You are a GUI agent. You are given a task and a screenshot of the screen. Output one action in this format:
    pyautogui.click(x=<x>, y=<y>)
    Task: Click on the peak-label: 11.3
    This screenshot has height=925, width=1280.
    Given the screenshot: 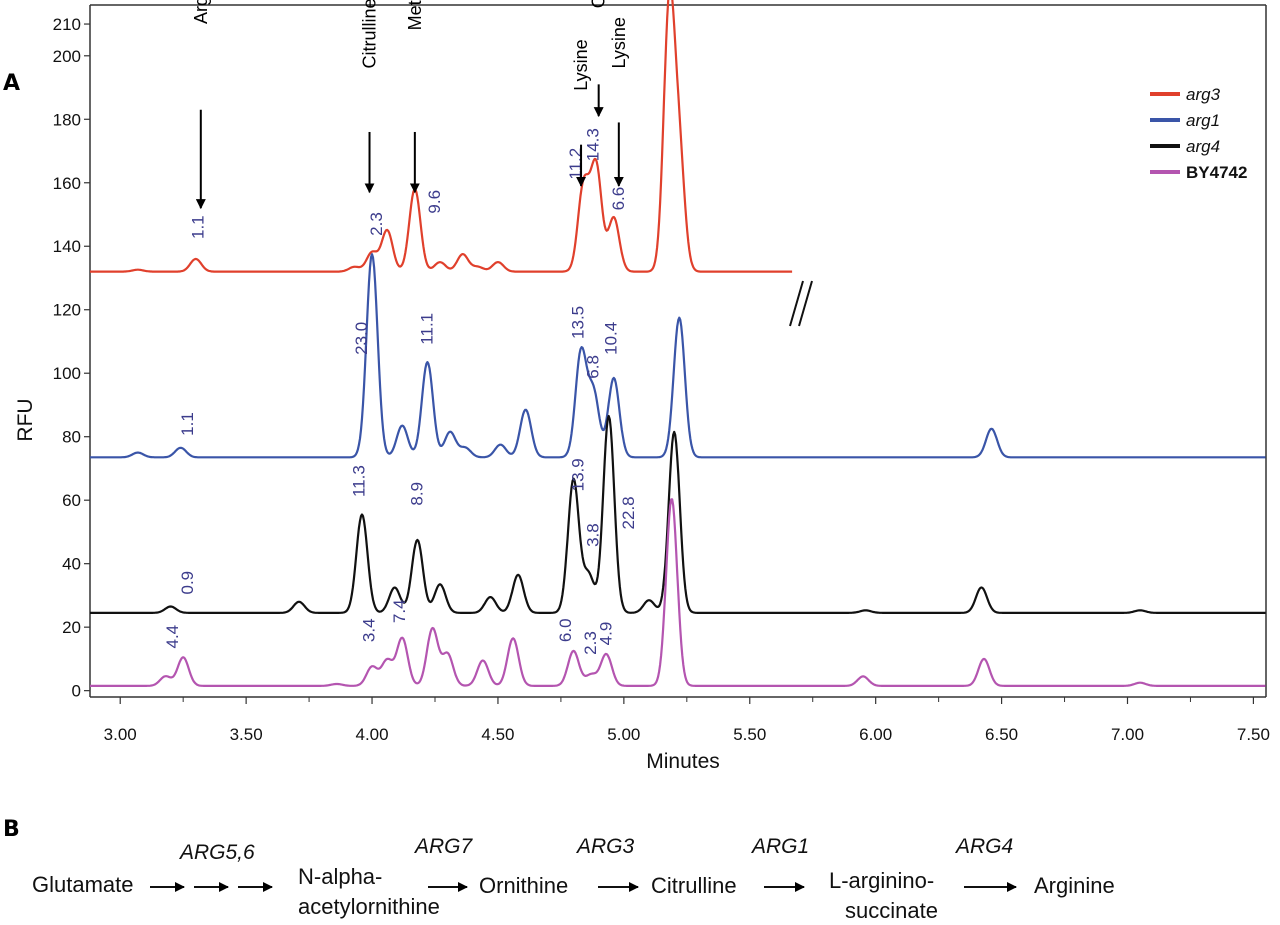 What is the action you would take?
    pyautogui.click(x=359, y=481)
    